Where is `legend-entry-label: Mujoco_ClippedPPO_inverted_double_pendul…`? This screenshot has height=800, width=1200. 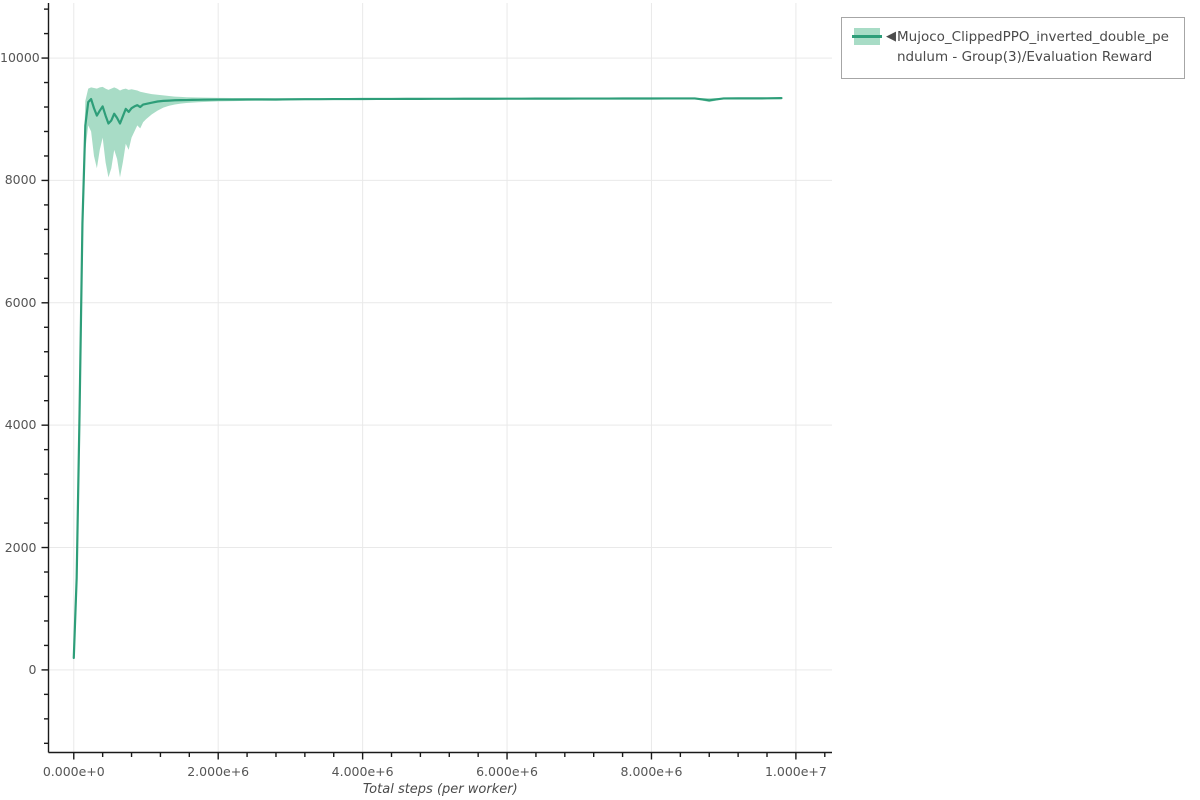 legend-entry-label: Mujoco_ClippedPPO_inverted_double_pendul… is located at coordinates (1033, 47).